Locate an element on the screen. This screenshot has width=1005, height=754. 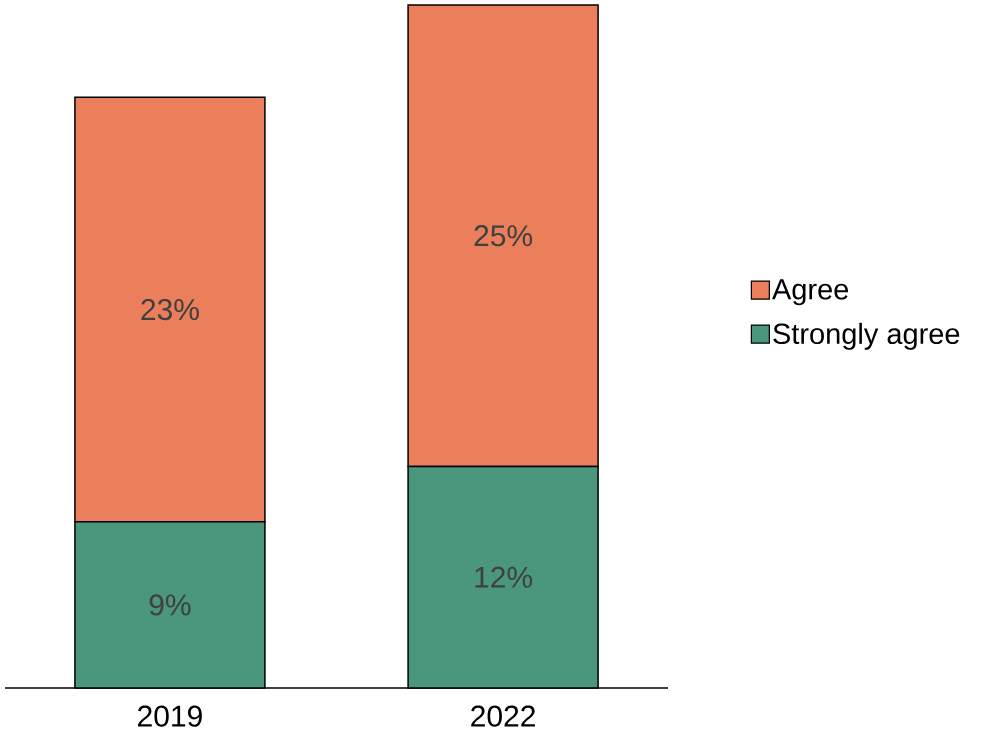
data-label: 25% is located at coordinates (503, 236).